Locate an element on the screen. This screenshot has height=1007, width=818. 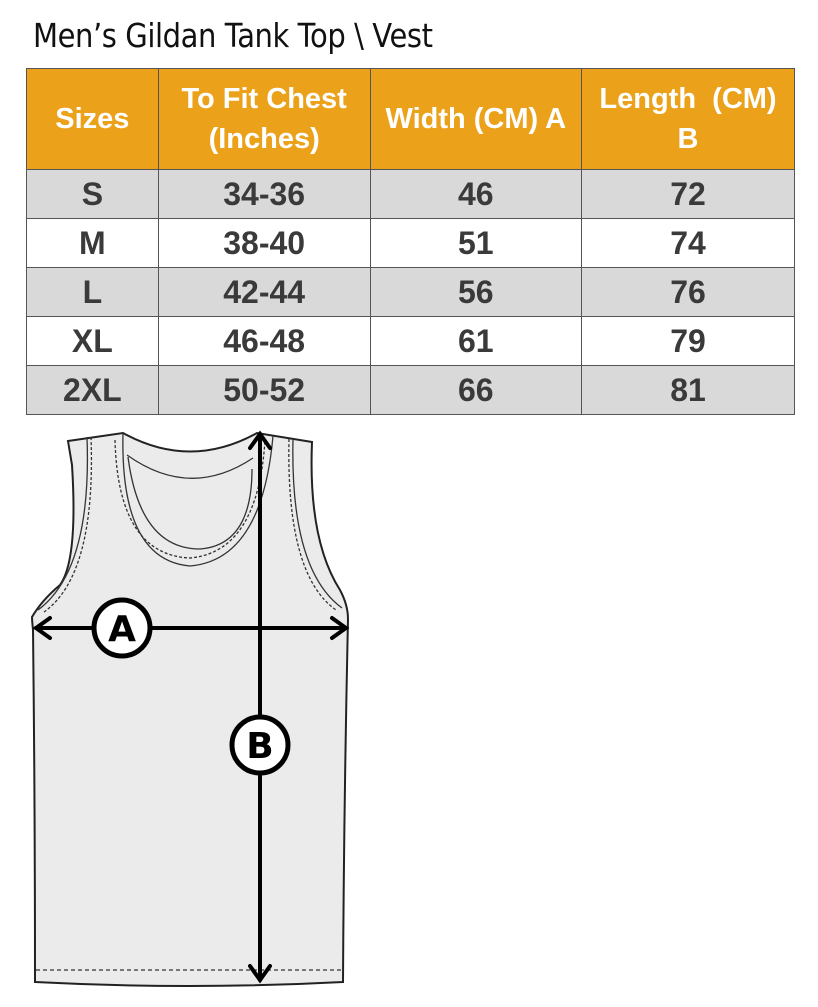
table-row: S 34-36 46 72 is located at coordinates (410, 194).